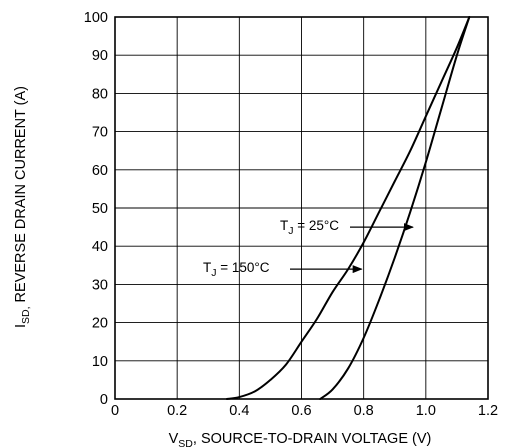 Image resolution: width=511 pixels, height=447 pixels. I want to click on y-tick-label: 10, so click(100, 362).